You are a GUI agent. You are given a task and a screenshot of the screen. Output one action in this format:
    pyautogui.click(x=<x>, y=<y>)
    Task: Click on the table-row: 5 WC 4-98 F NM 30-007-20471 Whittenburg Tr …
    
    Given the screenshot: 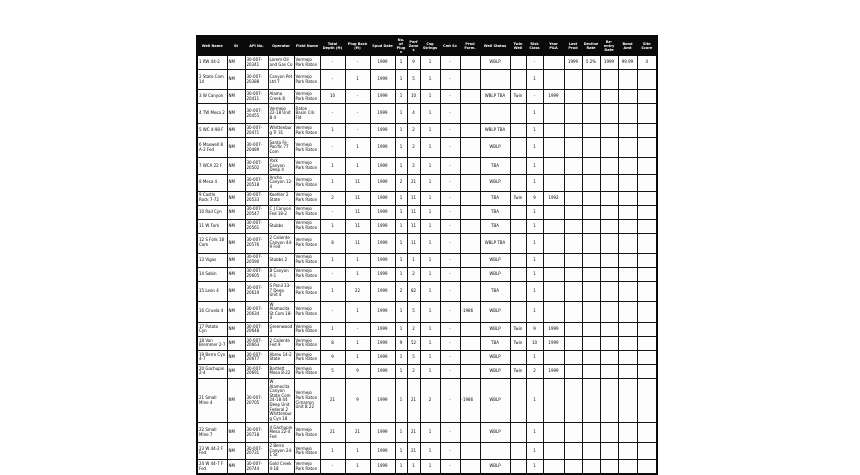 What is the action you would take?
    pyautogui.click(x=427, y=130)
    